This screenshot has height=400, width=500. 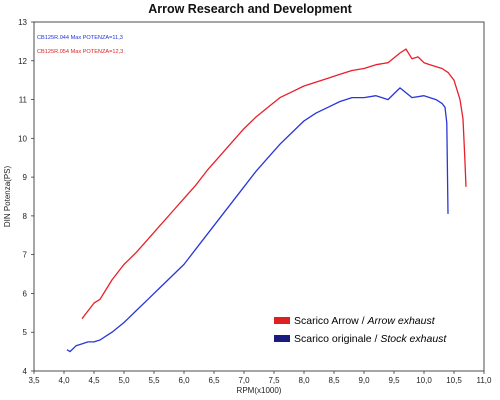 I want to click on legend-entry-stock-normal: Scarico originale /, so click(x=337, y=339).